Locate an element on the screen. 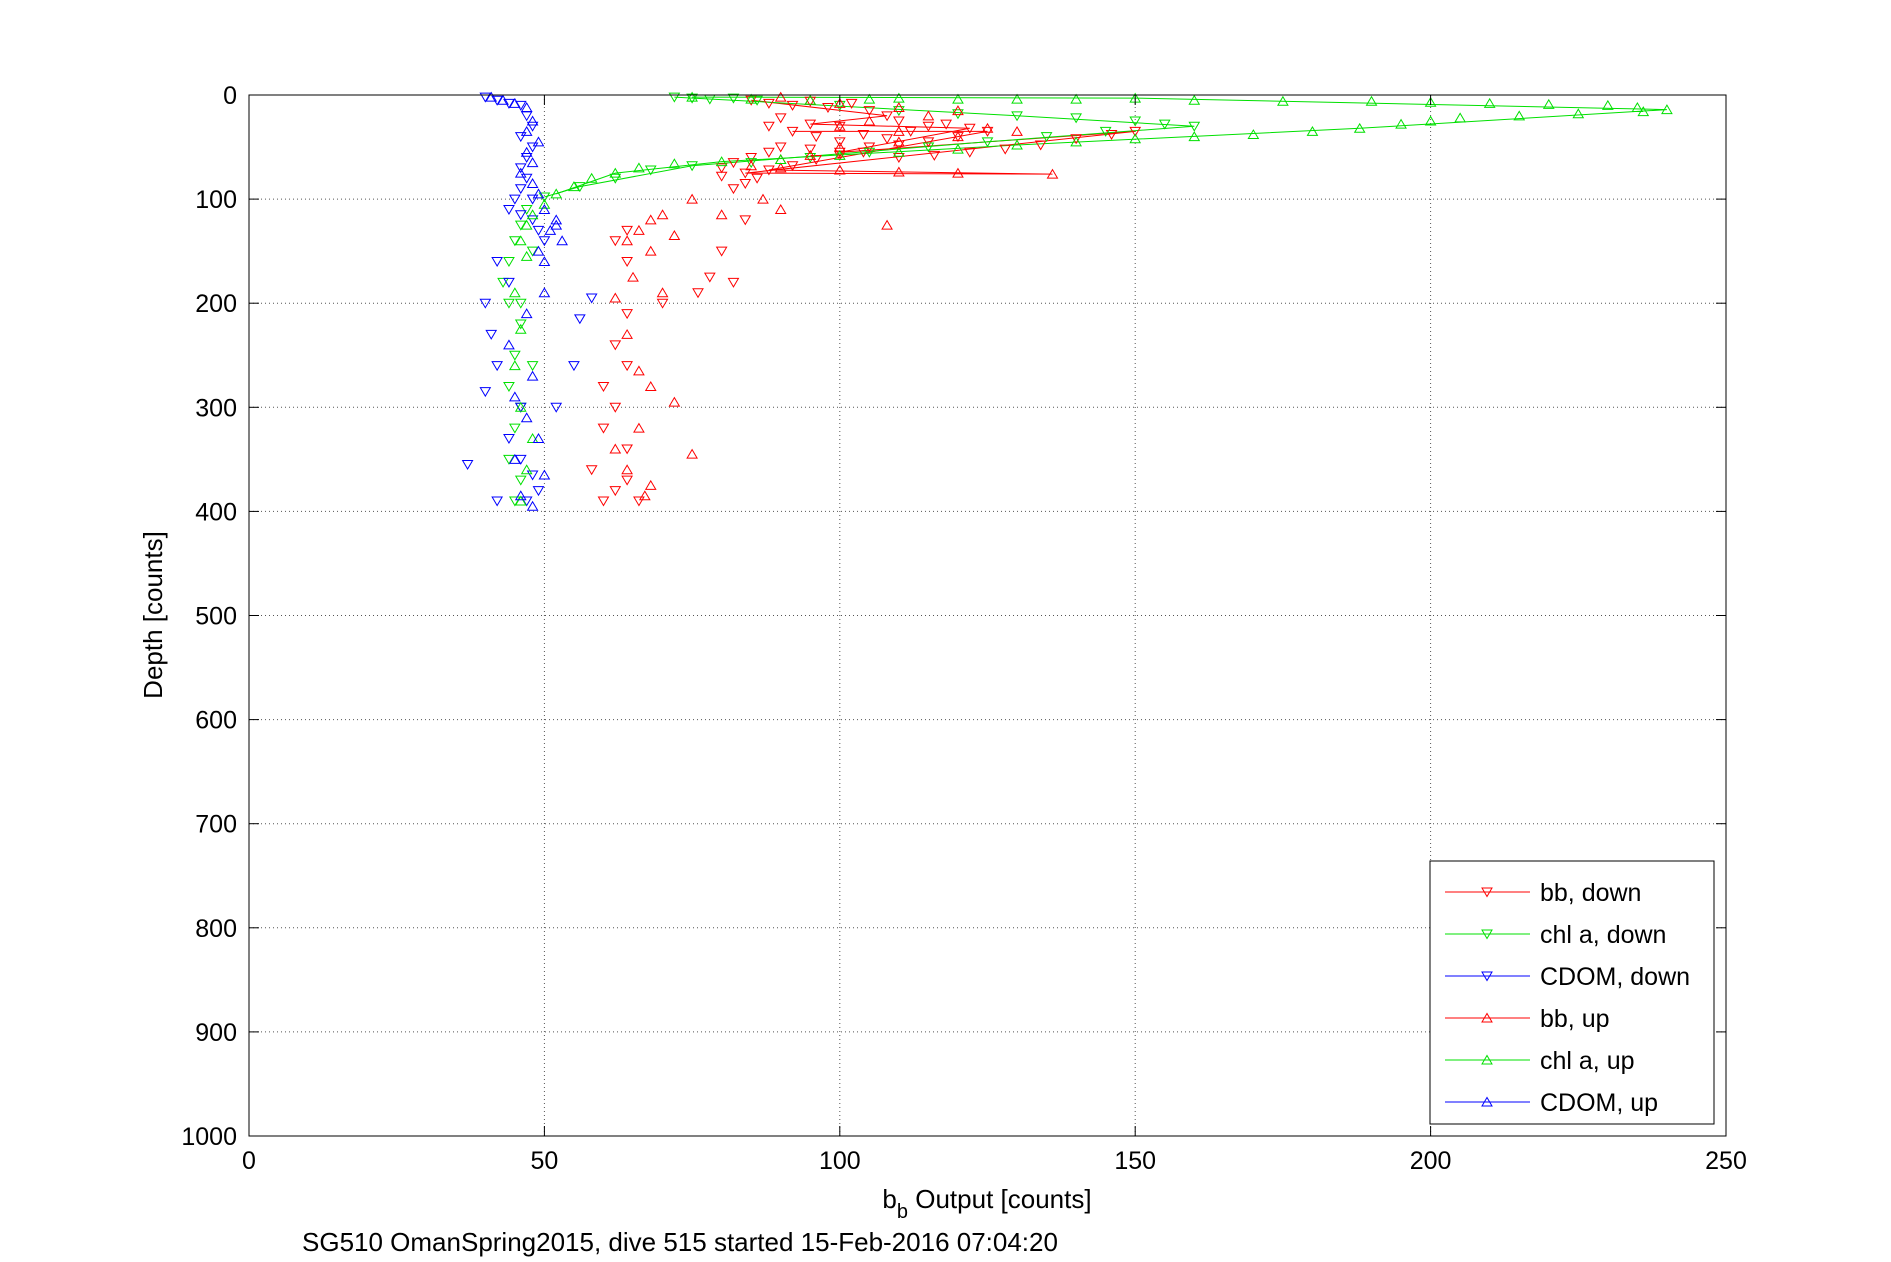 The image size is (1891, 1262). x-tick-label: 150 is located at coordinates (1135, 1161).